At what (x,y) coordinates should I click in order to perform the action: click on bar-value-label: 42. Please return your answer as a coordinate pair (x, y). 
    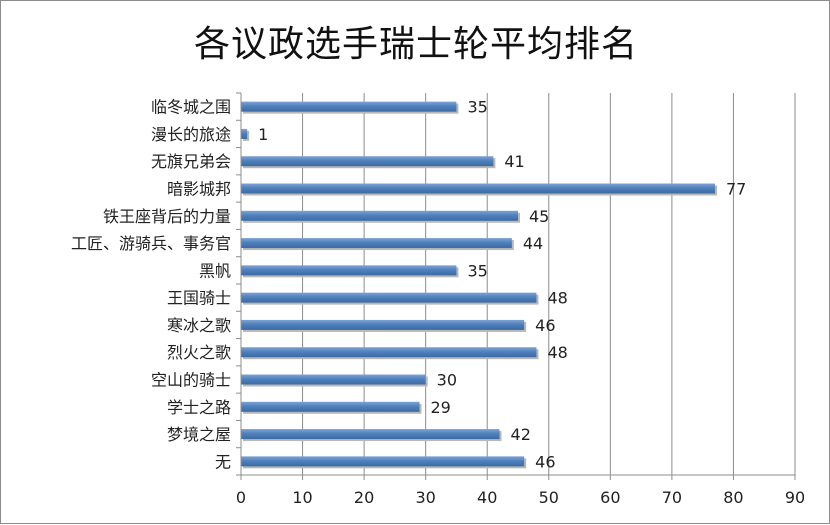
    Looking at the image, I should click on (521, 434).